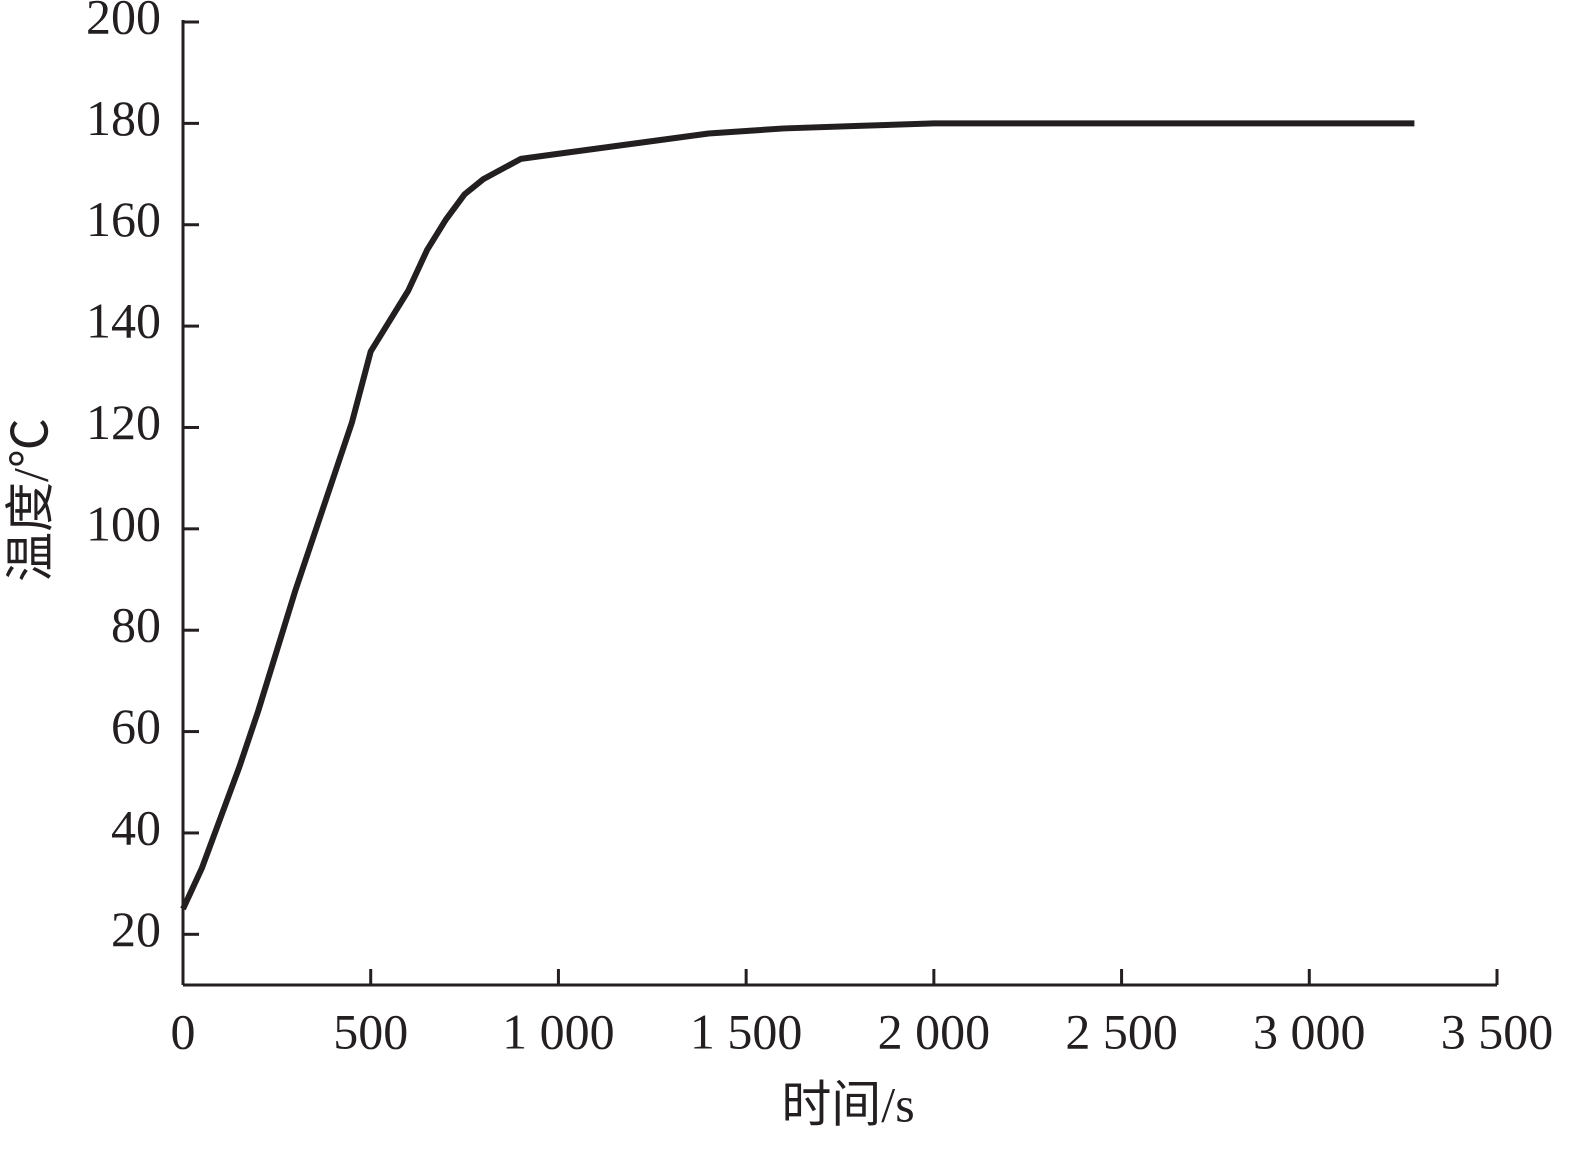 The image size is (1593, 1159). Describe the element at coordinates (183, 1031) in the screenshot. I see `x-tick-label: 0` at that location.